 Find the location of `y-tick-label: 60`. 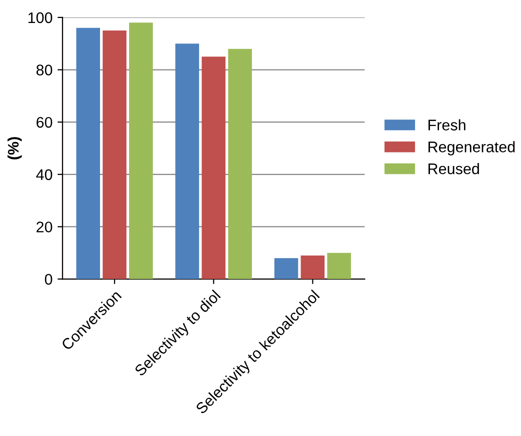

y-tick-label: 60 is located at coordinates (44, 122).